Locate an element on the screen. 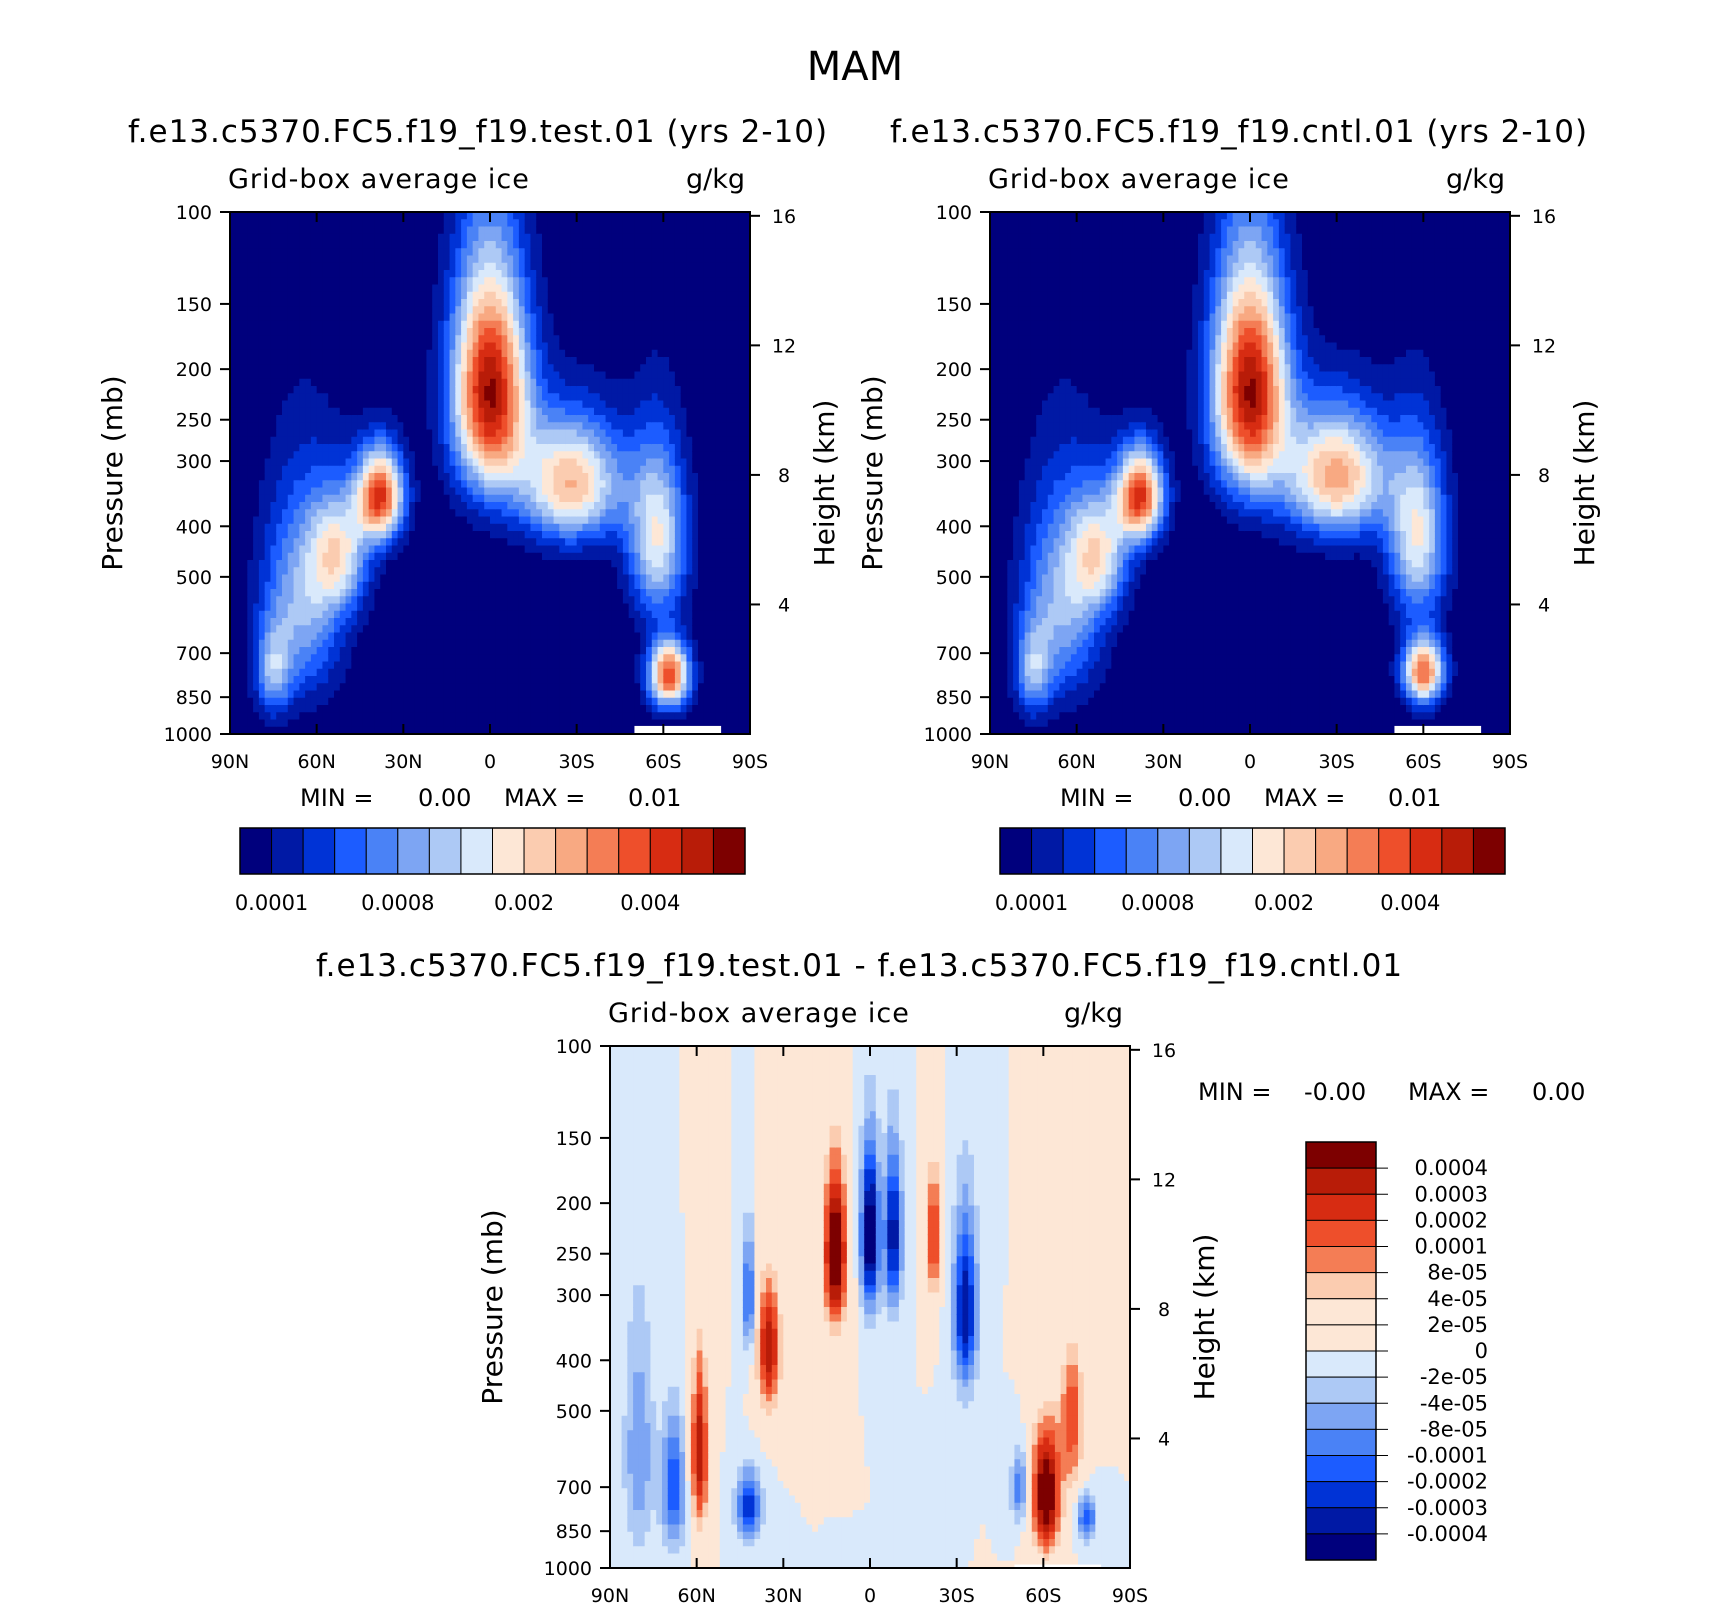 This screenshot has height=1611, width=1710. panel-2-min-label: MIN = is located at coordinates (1097, 798).